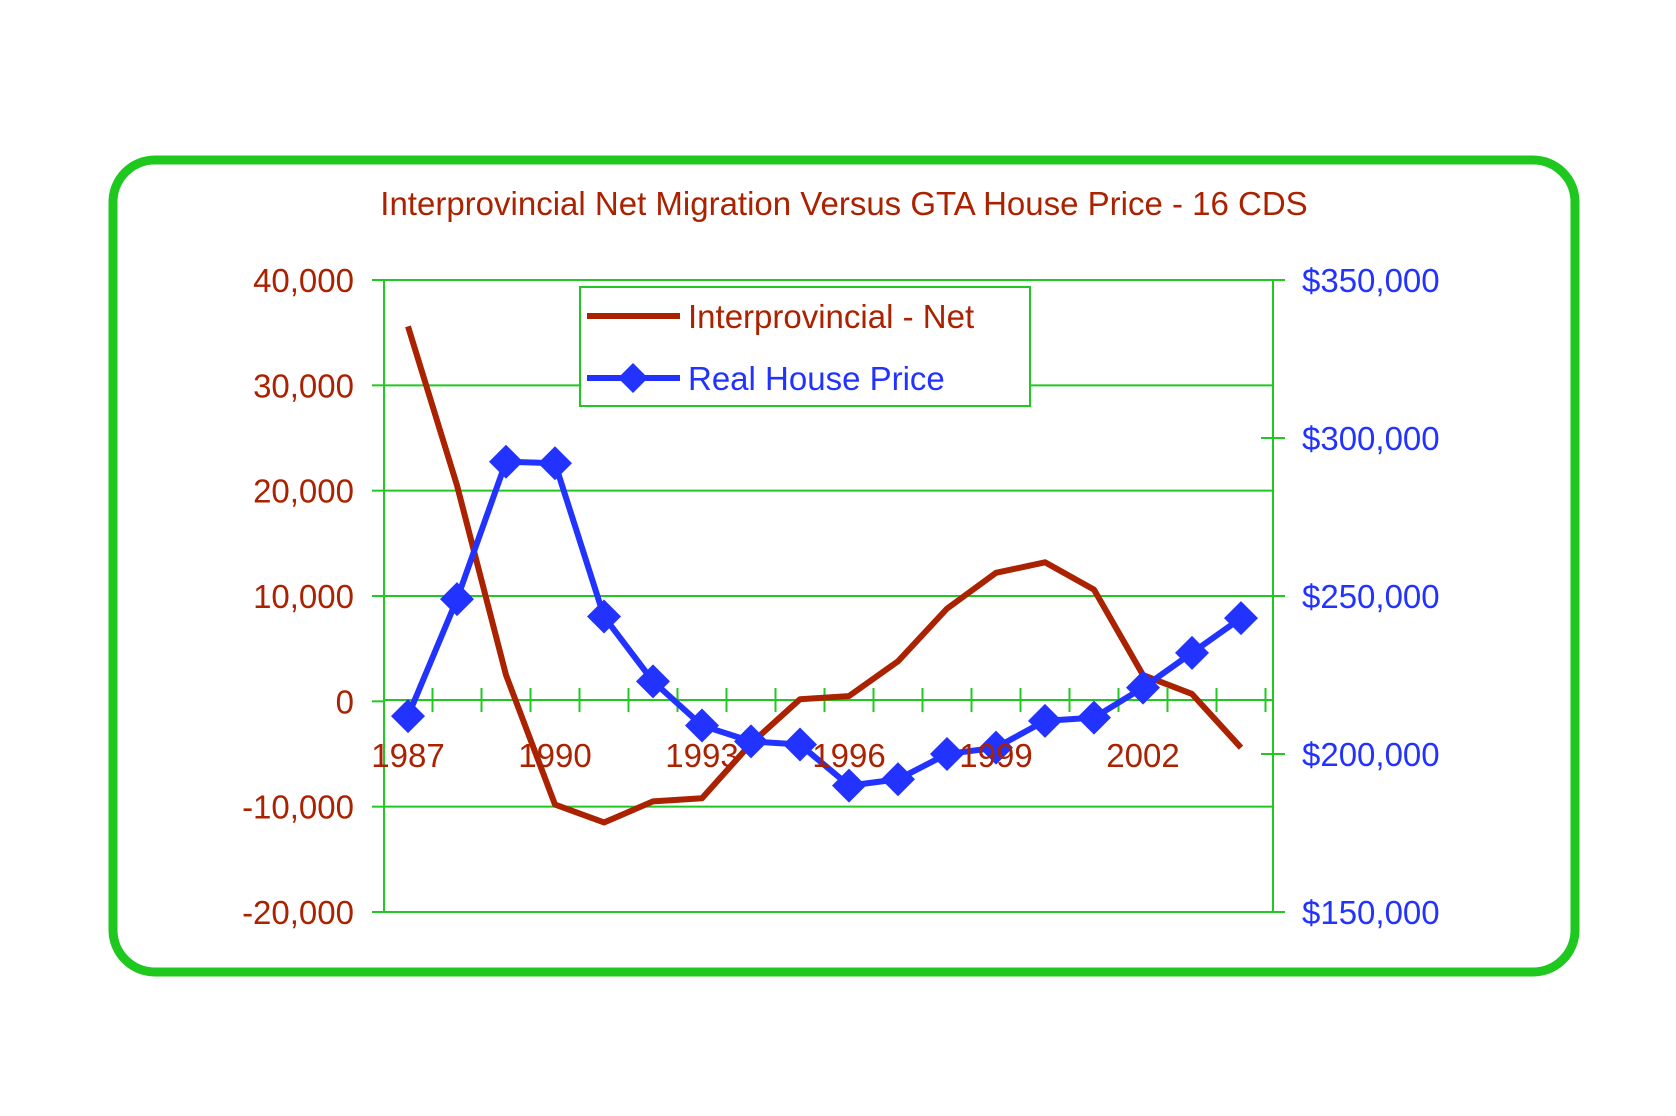 The width and height of the screenshot is (1676, 1116). I want to click on left-tick-label: 40,000, so click(303, 280).